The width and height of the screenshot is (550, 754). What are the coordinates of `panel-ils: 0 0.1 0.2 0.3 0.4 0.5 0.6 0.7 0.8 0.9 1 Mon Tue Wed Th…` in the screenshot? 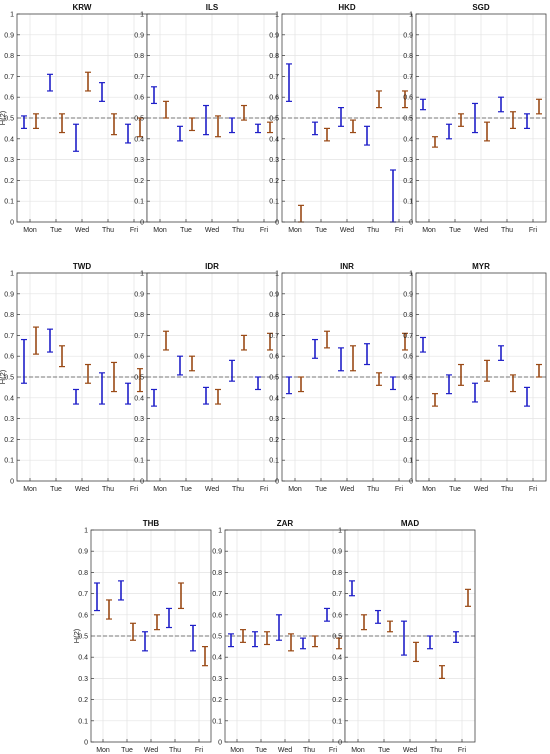 It's located at (206, 118).